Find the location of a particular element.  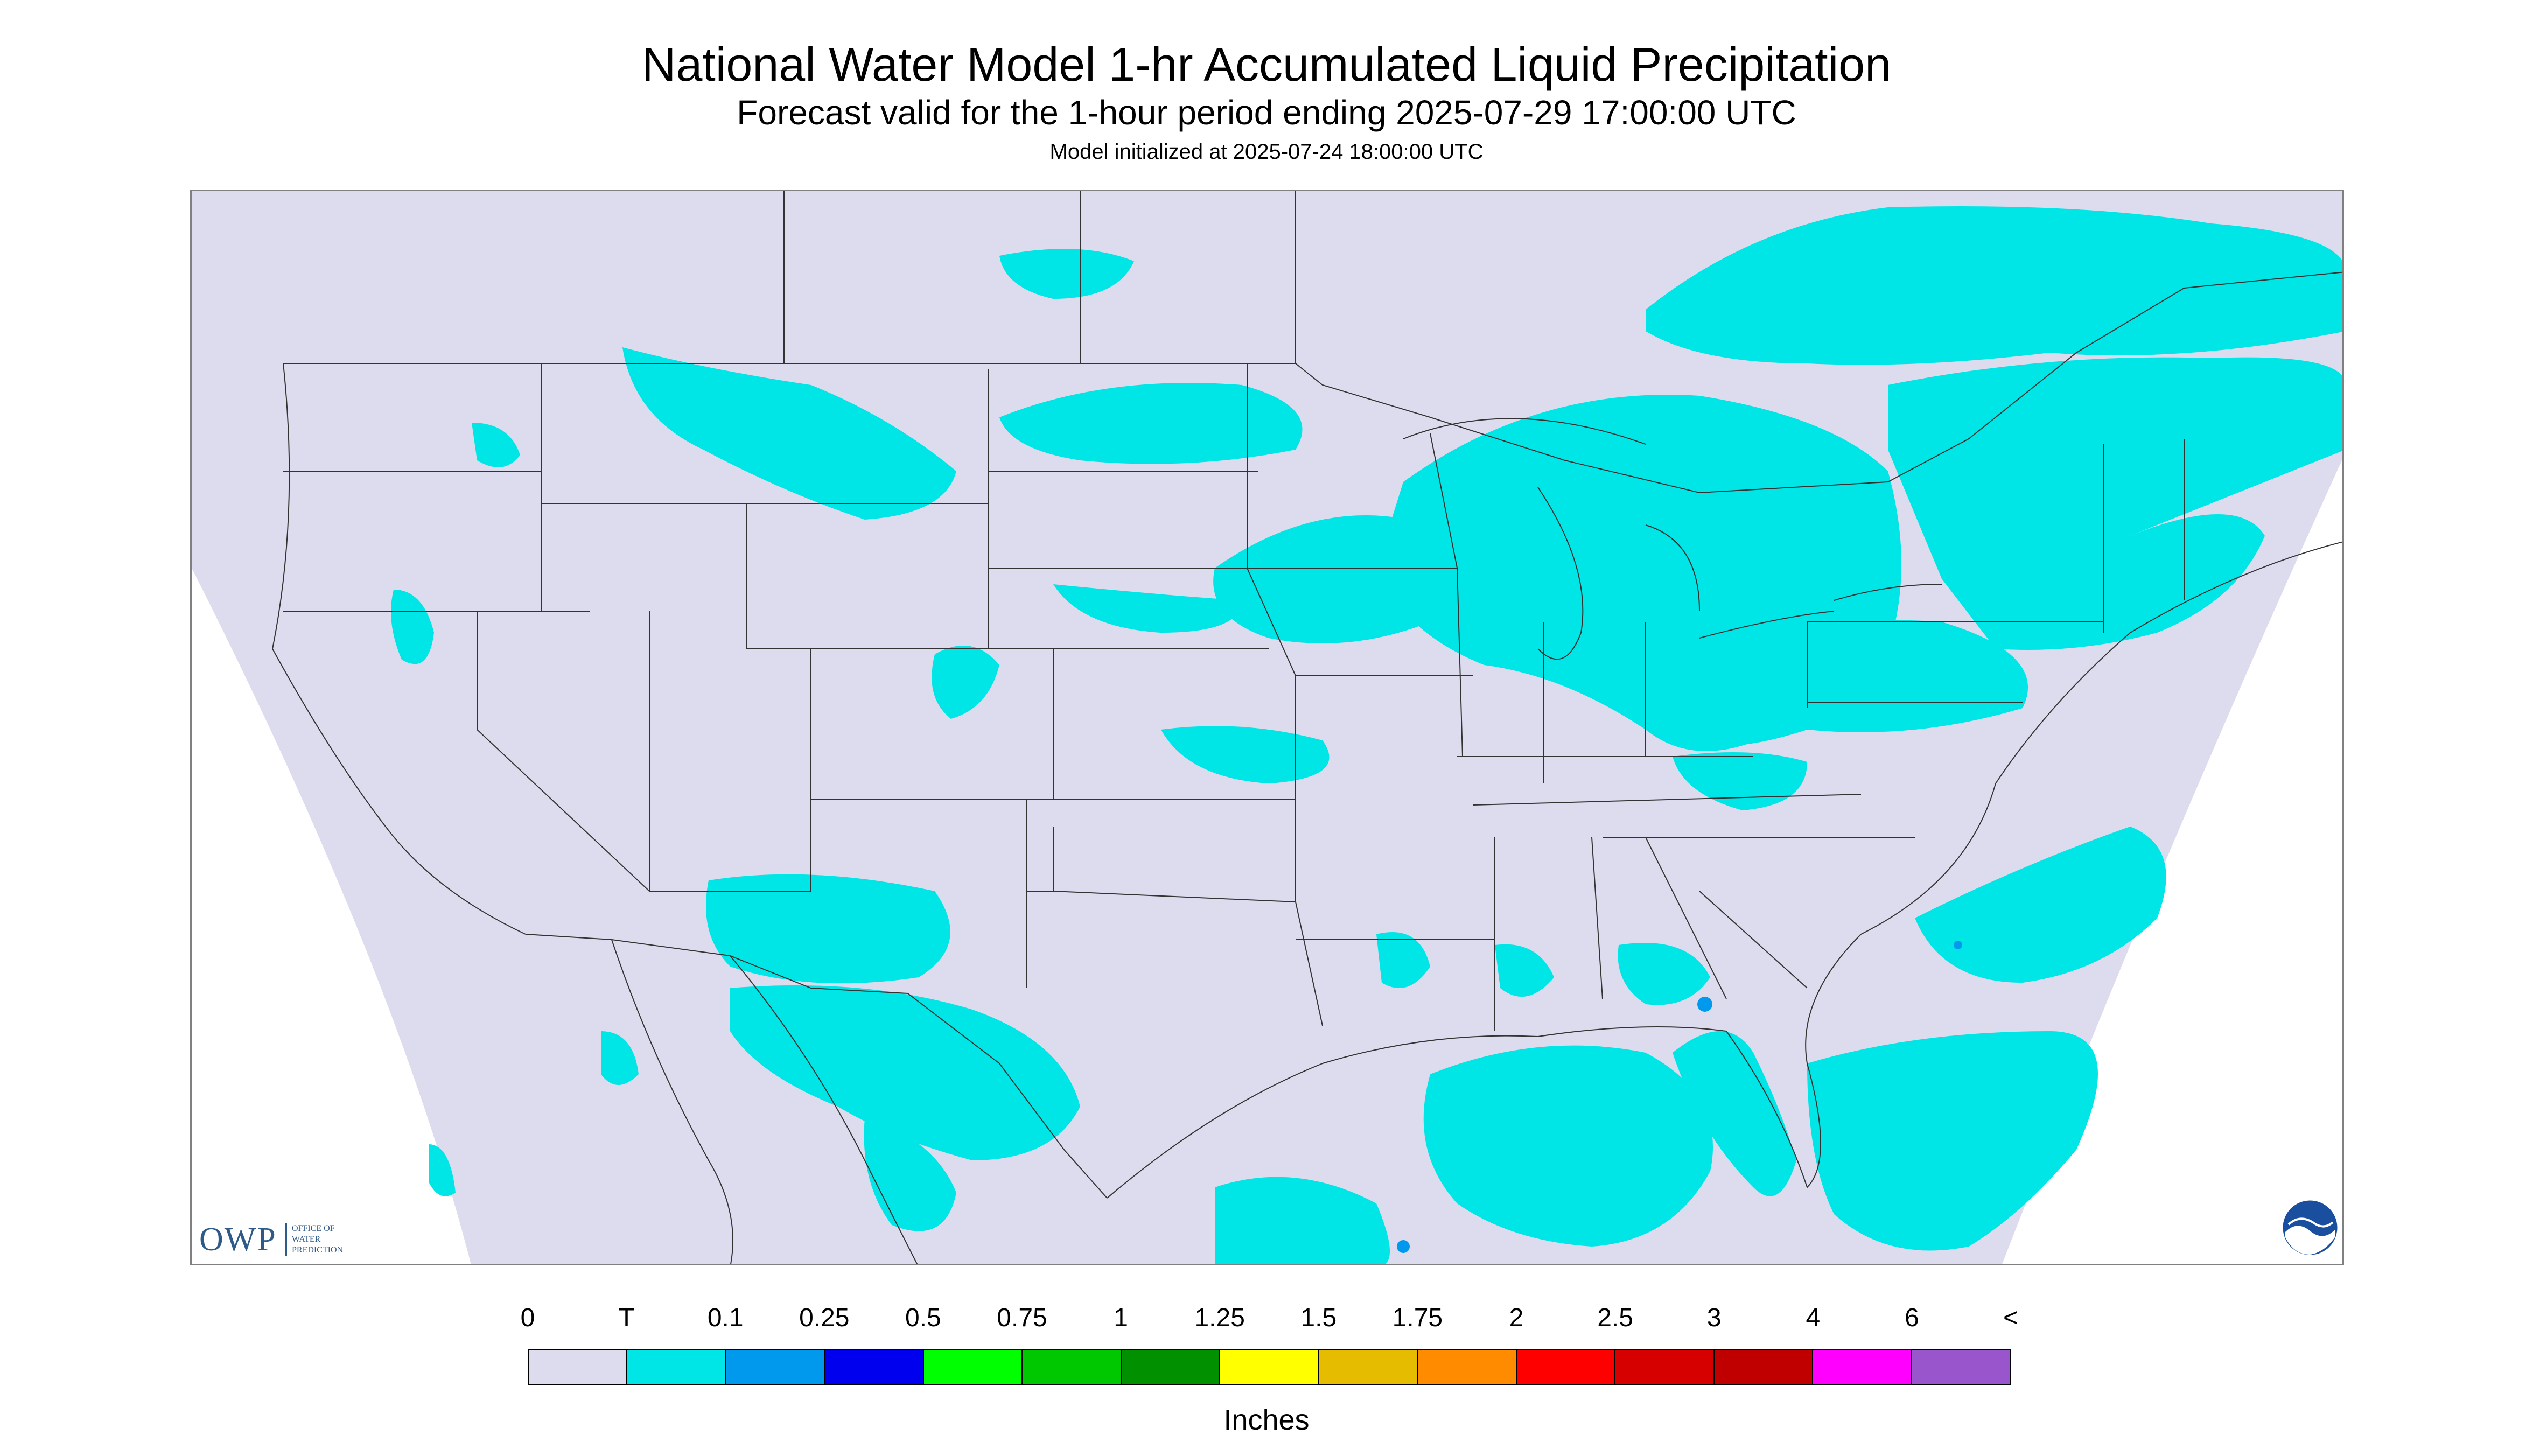

legend-tick-label: 0 is located at coordinates (527, 1318).